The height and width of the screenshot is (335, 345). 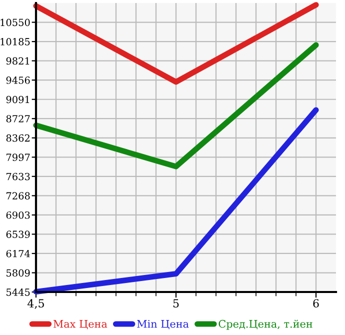 What do you see at coordinates (265, 325) in the screenshot?
I see `legend-label: Сред.Цена, т.йен` at bounding box center [265, 325].